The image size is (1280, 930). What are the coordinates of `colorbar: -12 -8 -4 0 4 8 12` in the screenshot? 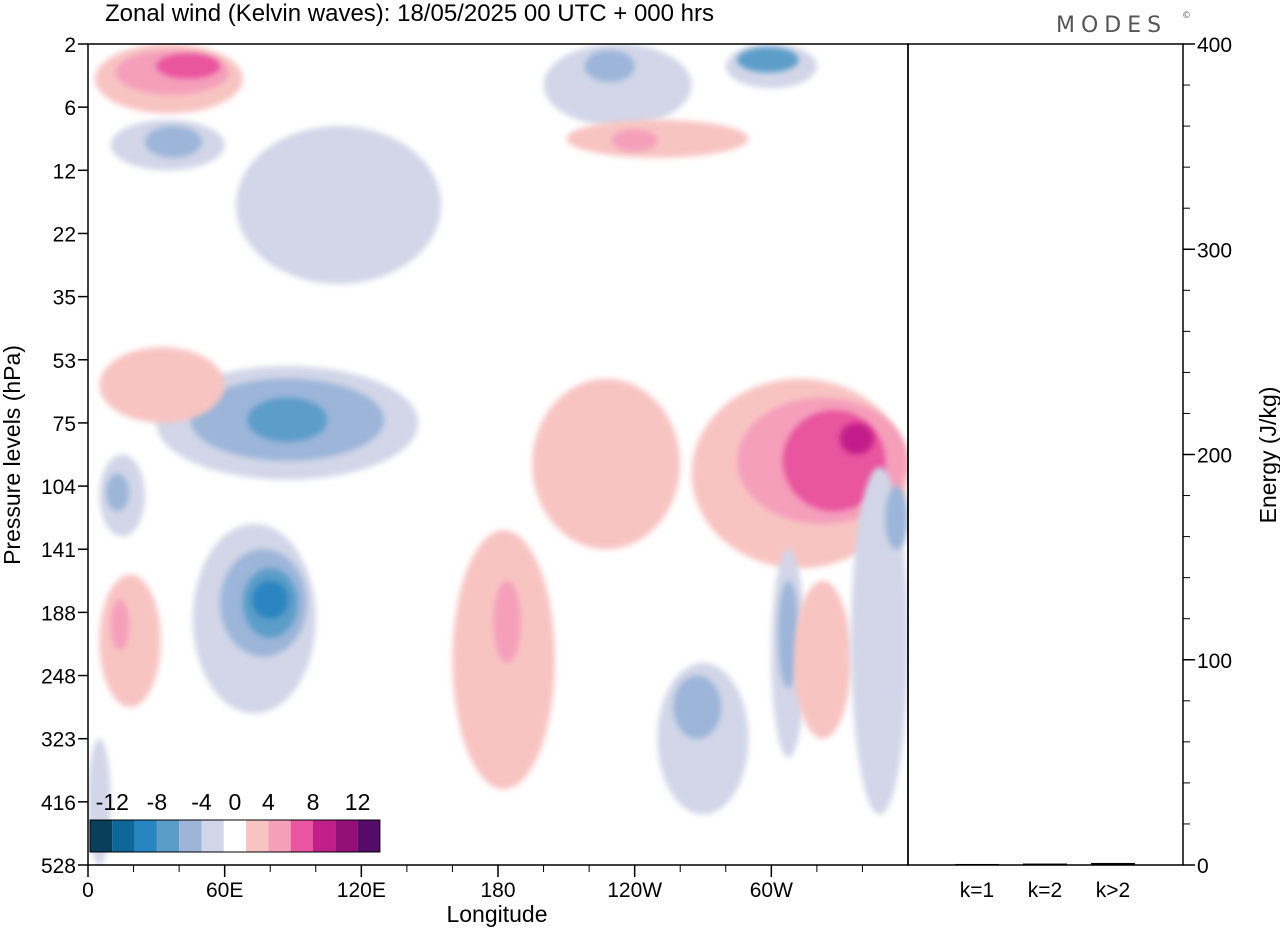 It's located at (235, 821).